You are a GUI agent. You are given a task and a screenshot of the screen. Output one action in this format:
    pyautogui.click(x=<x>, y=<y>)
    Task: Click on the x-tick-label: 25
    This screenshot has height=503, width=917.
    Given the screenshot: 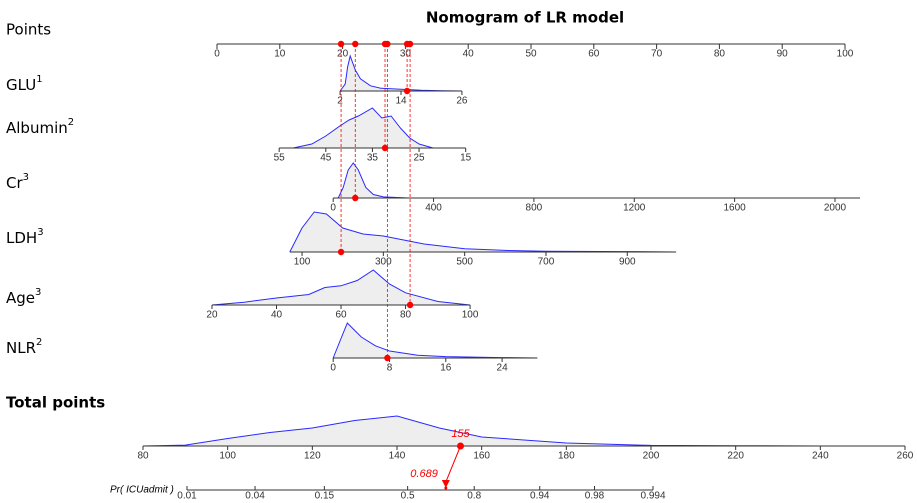 What is the action you would take?
    pyautogui.click(x=419, y=158)
    